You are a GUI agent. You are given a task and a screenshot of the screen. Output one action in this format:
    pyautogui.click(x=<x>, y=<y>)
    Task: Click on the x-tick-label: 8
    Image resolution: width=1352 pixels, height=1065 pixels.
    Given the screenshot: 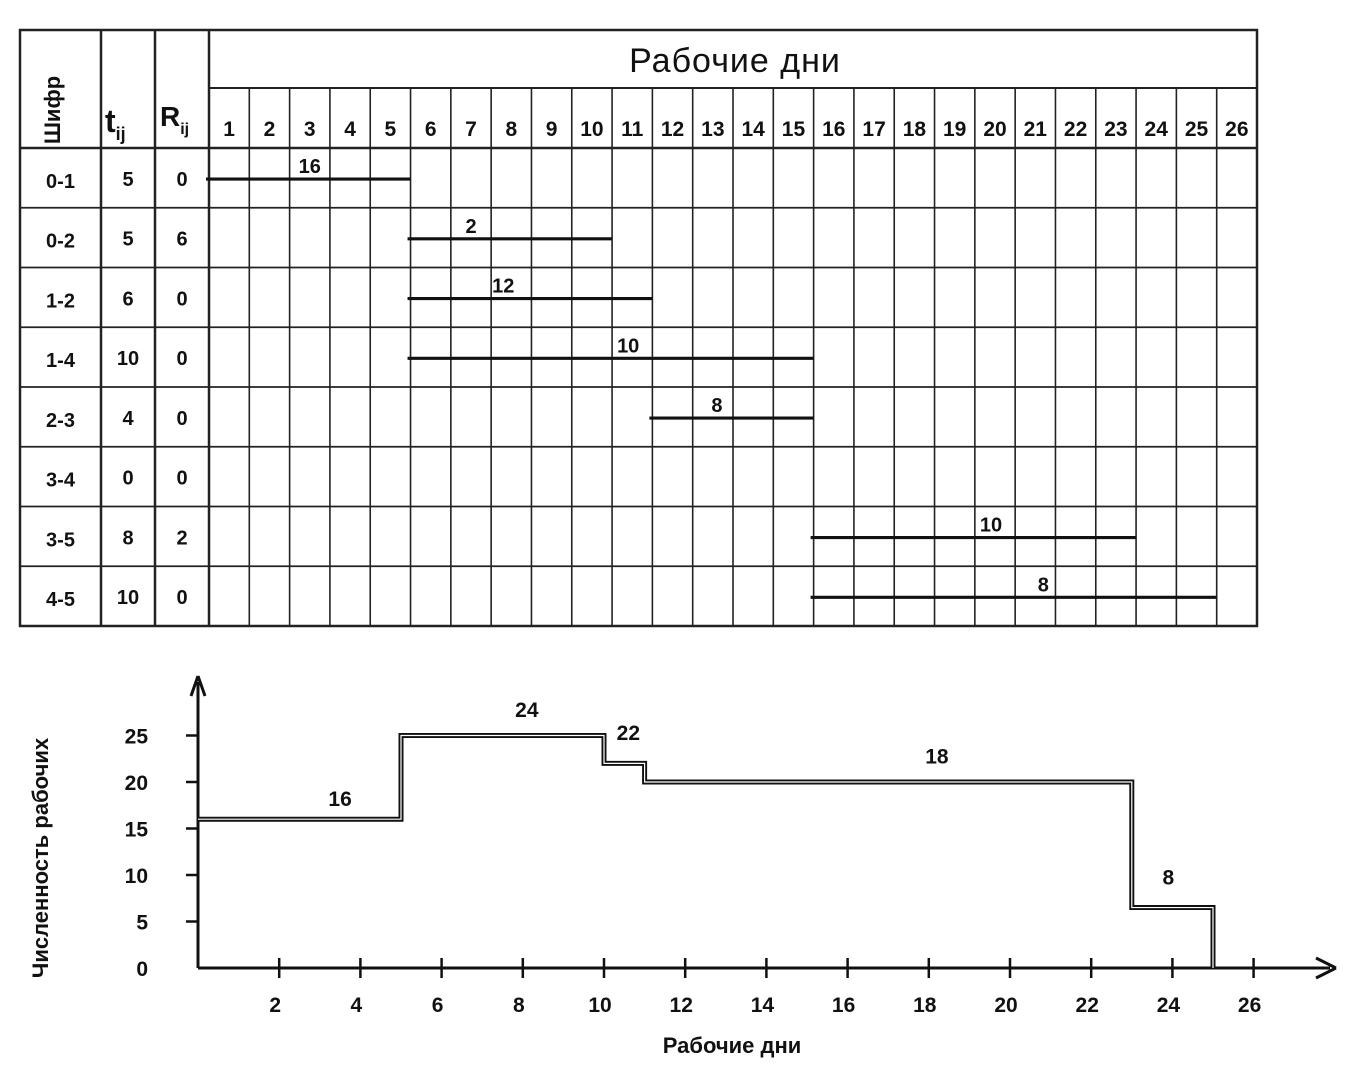 What is the action you would take?
    pyautogui.click(x=519, y=1005)
    